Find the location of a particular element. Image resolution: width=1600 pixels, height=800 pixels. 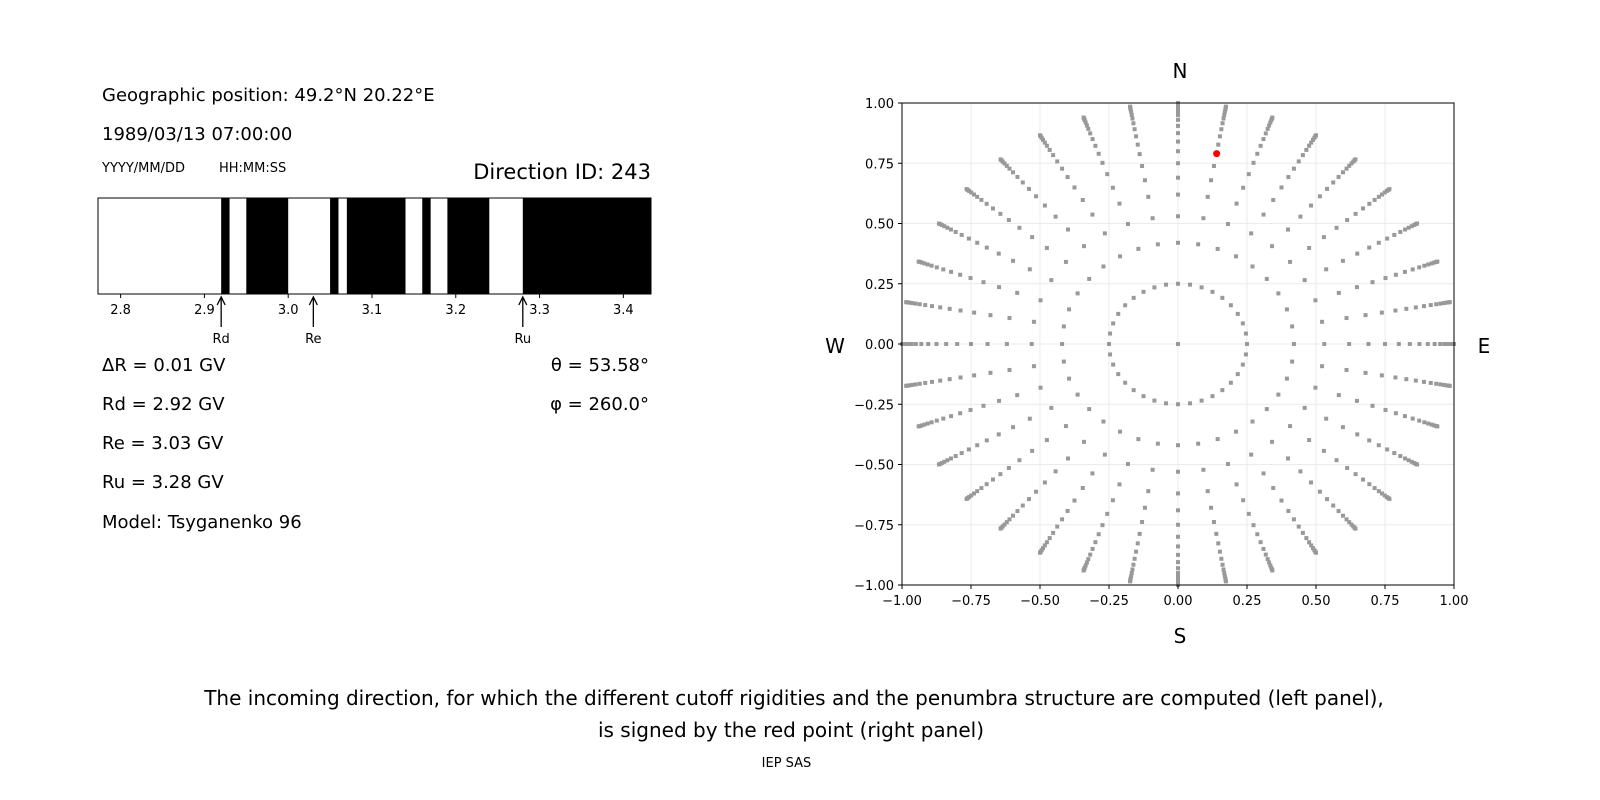

re-value: Re = 3.03 GV is located at coordinates (163, 443).